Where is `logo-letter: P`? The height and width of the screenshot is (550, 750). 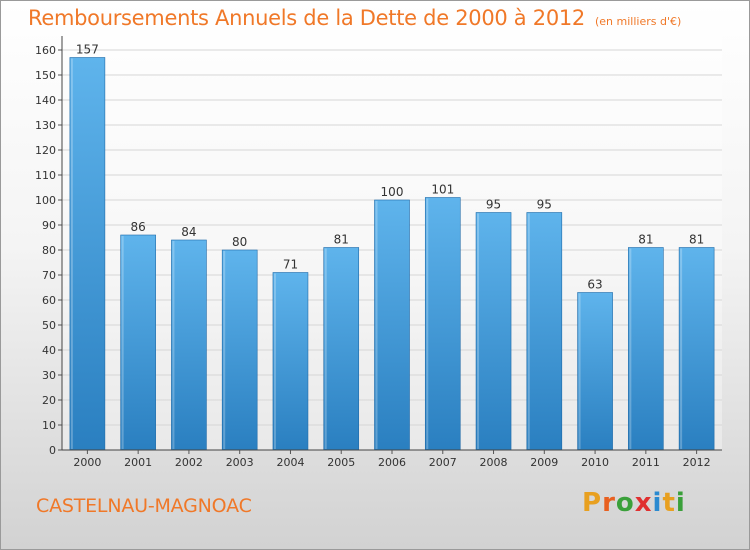 logo-letter: P is located at coordinates (592, 503).